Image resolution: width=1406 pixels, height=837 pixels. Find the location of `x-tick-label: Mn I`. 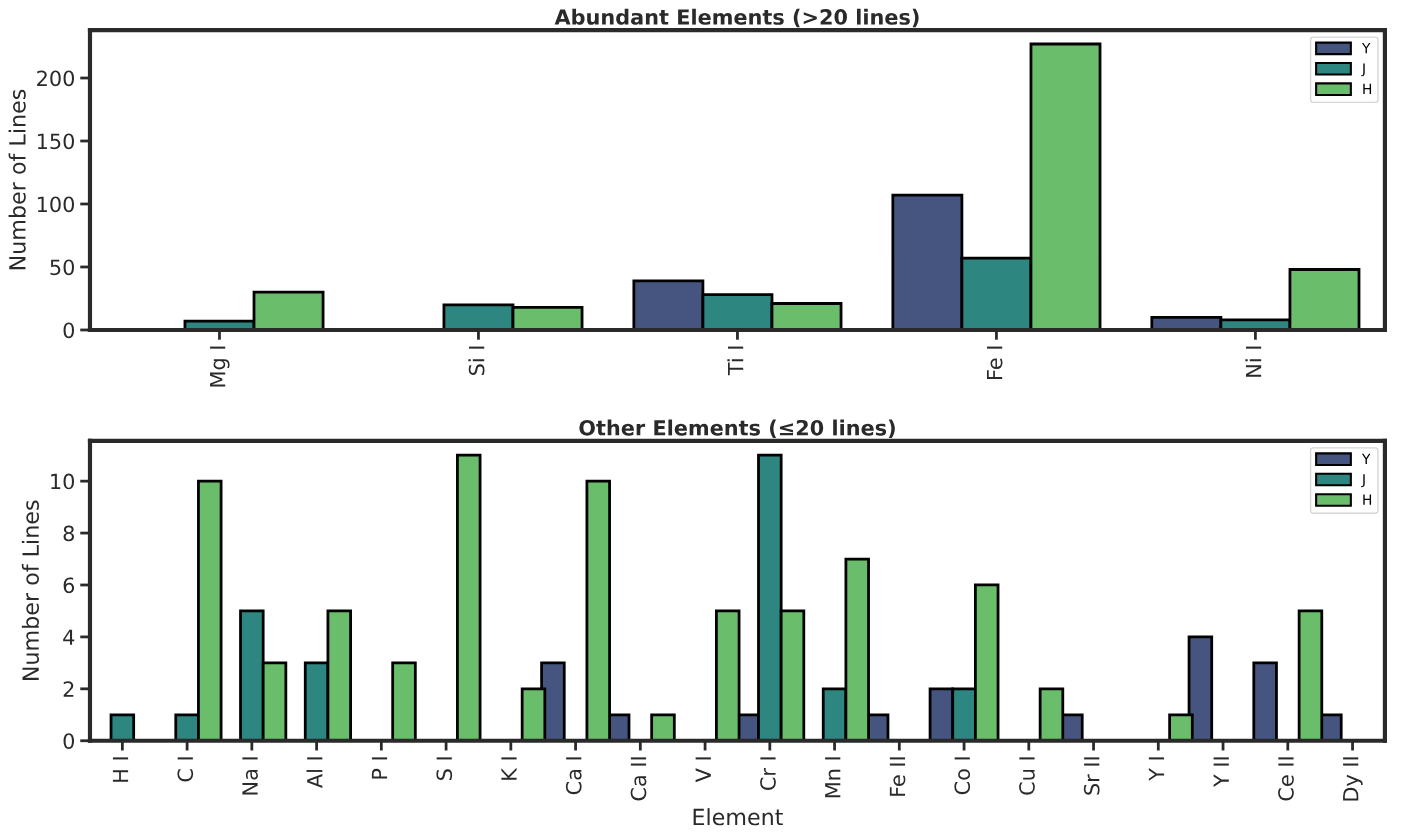

x-tick-label: Mn I is located at coordinates (833, 777).